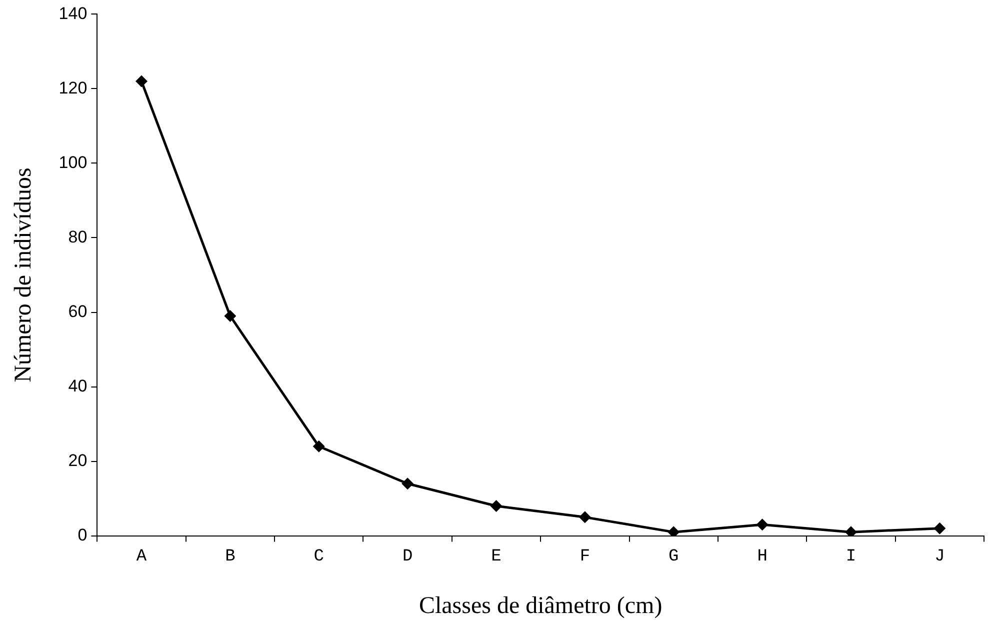  What do you see at coordinates (73, 88) in the screenshot?
I see `y-tick-label: 120` at bounding box center [73, 88].